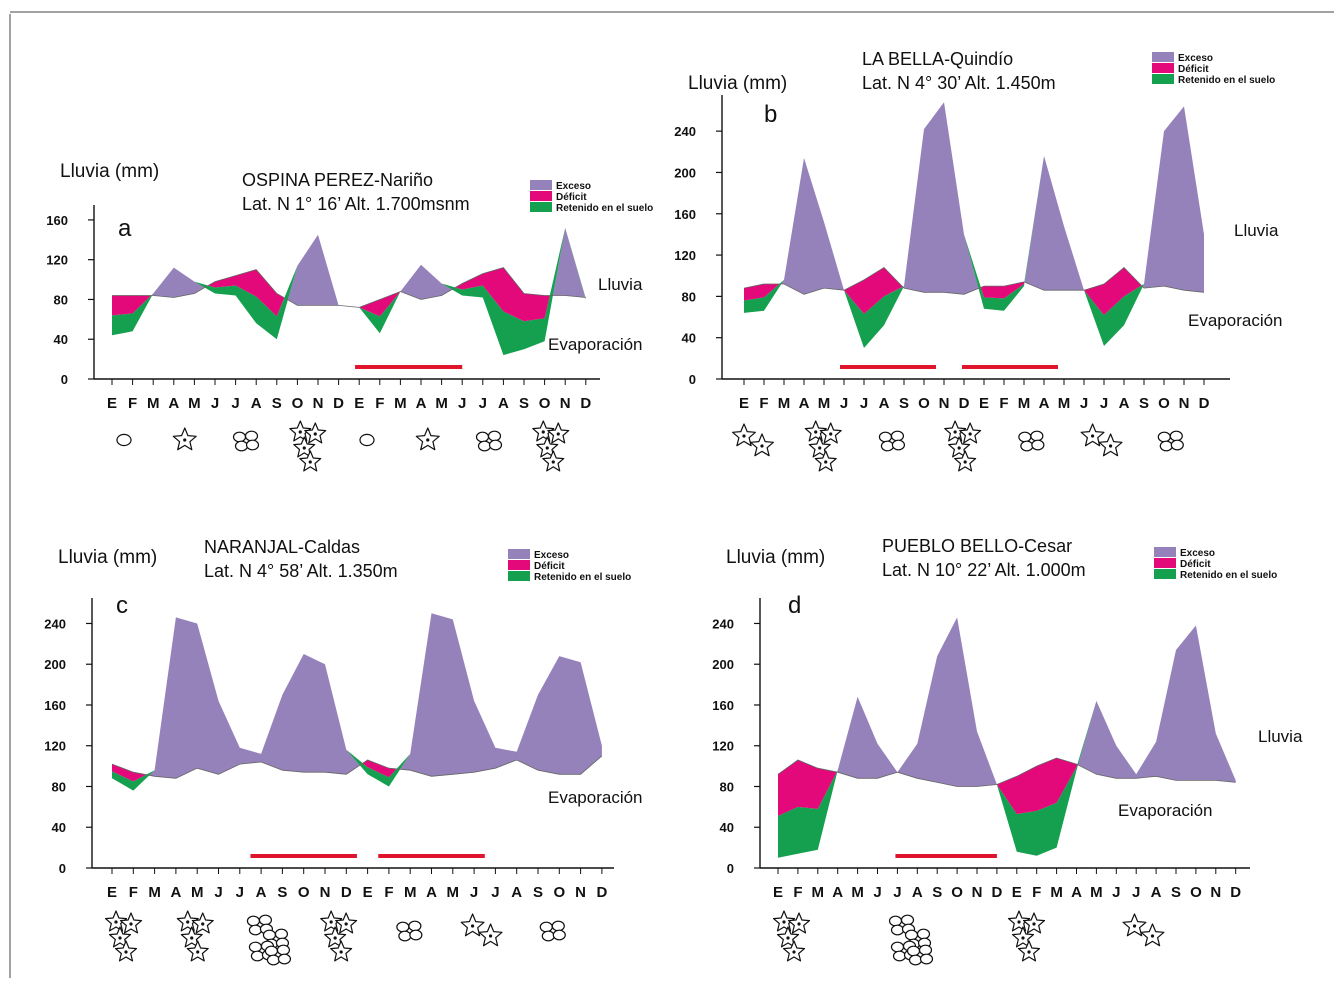 The width and height of the screenshot is (1334, 982). I want to click on y-tick-label: 200, so click(685, 172).